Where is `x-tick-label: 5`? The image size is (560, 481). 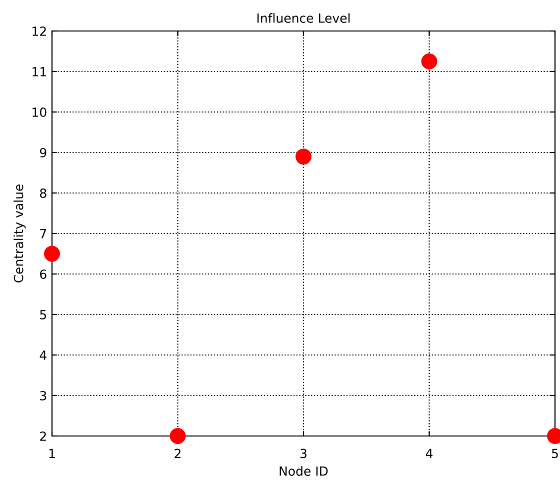 x-tick-label: 5 is located at coordinates (555, 453).